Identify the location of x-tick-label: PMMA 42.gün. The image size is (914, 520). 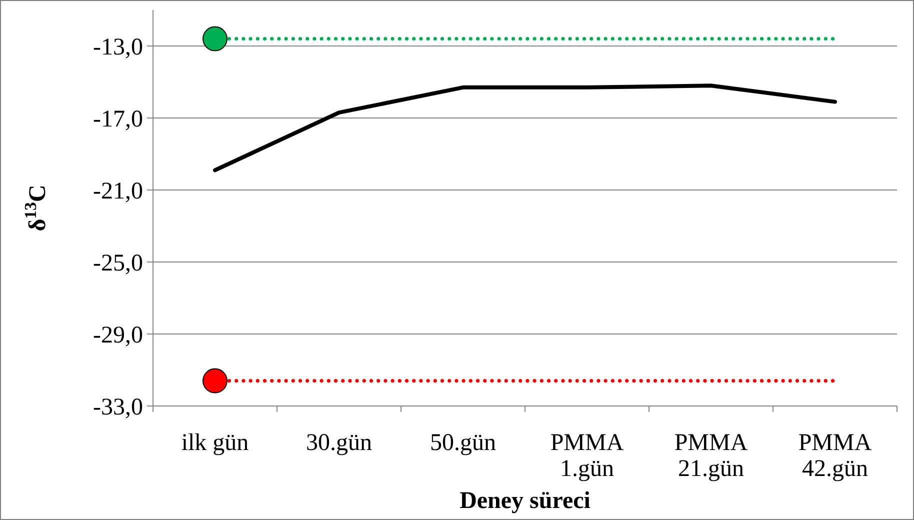
(835, 456).